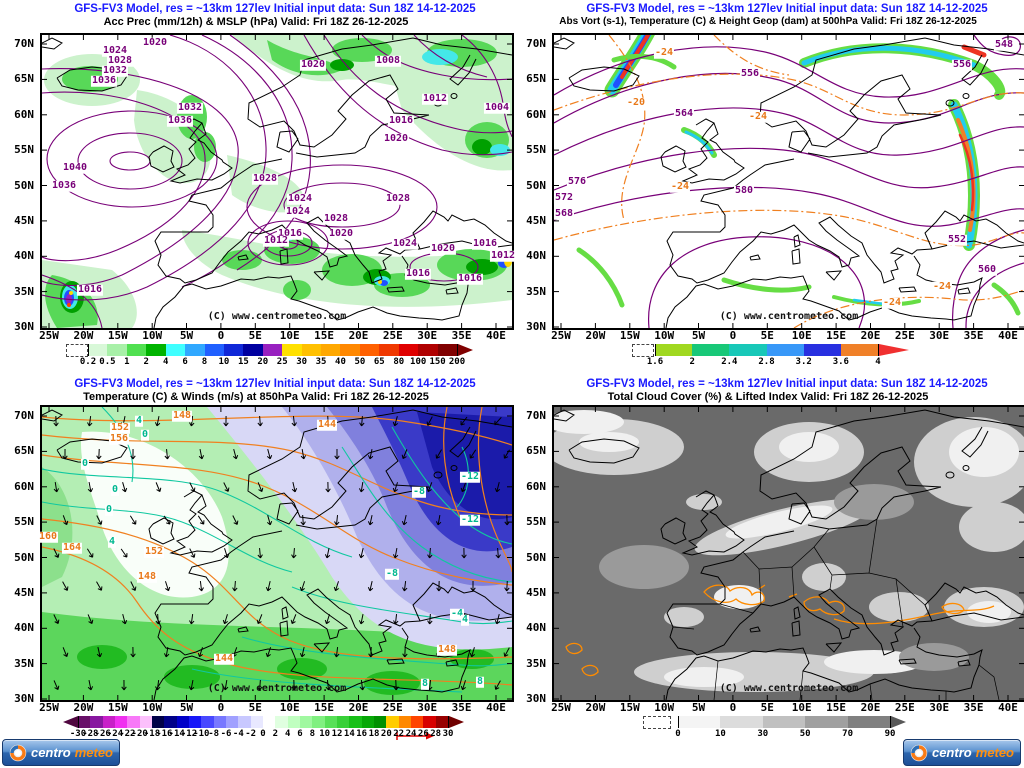 This screenshot has width=1024, height=768. I want to click on colorbar-label: 26, so click(423, 734).